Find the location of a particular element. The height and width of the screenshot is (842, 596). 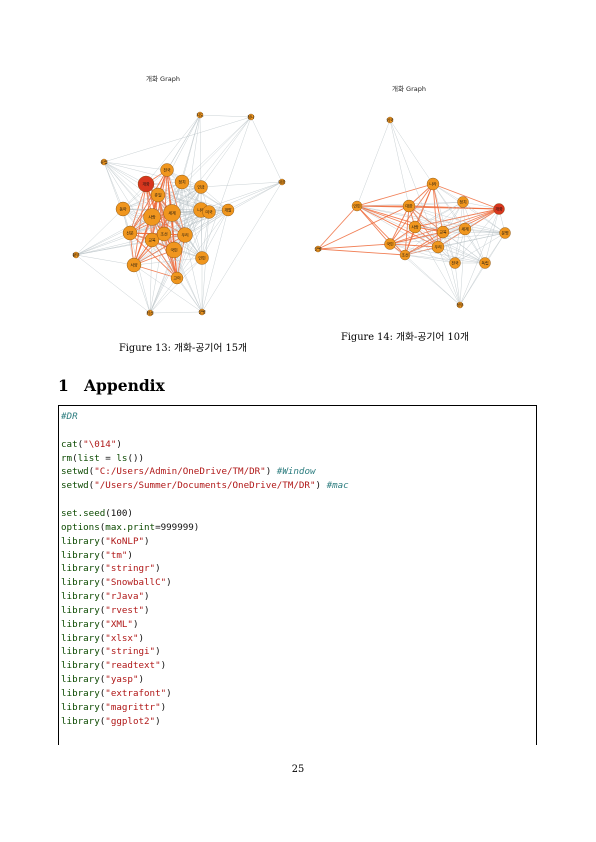

graph-node-label: 개발 is located at coordinates (228, 209).